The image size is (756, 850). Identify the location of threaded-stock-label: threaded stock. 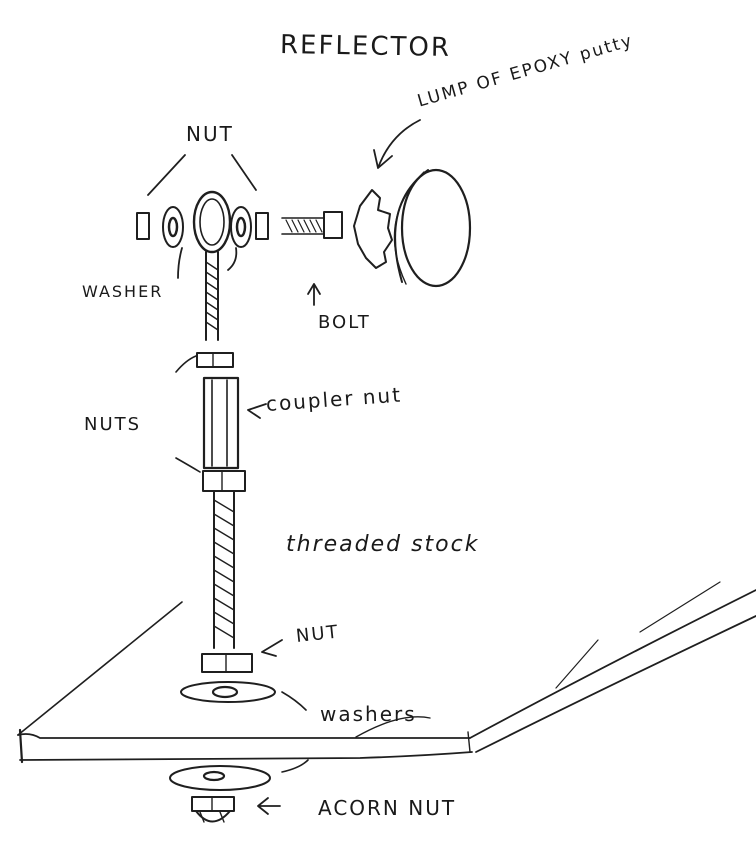
(383, 544).